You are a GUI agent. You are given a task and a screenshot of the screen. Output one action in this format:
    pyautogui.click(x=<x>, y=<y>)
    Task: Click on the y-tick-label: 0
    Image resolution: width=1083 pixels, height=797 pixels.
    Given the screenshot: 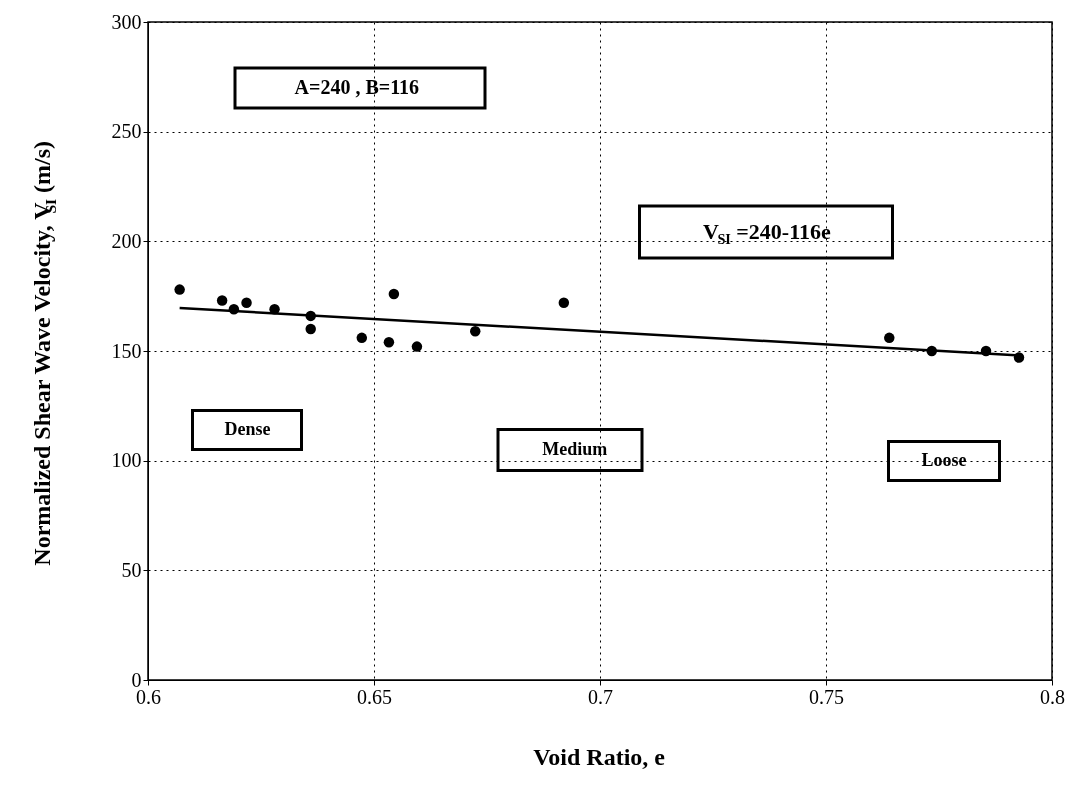 What is the action you would take?
    pyautogui.click(x=136, y=679)
    